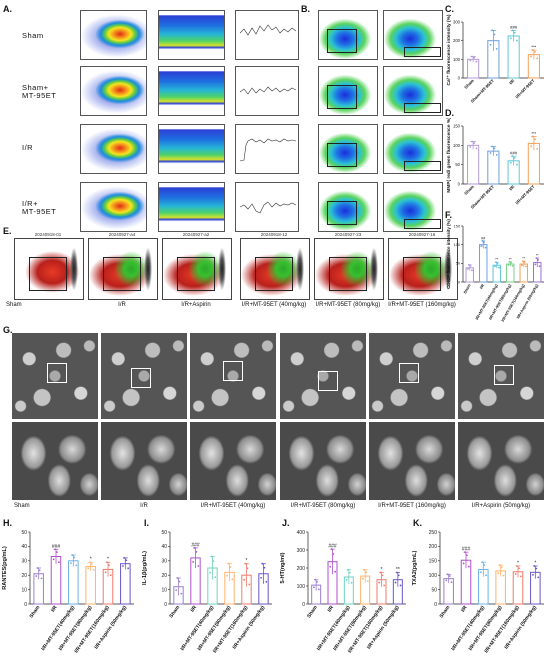 Image resolution: width=550 pixels, height=662 pixels. What do you see at coordinates (433, 562) in the screenshot?
I see `y-tick-label: 150` at bounding box center [433, 562].